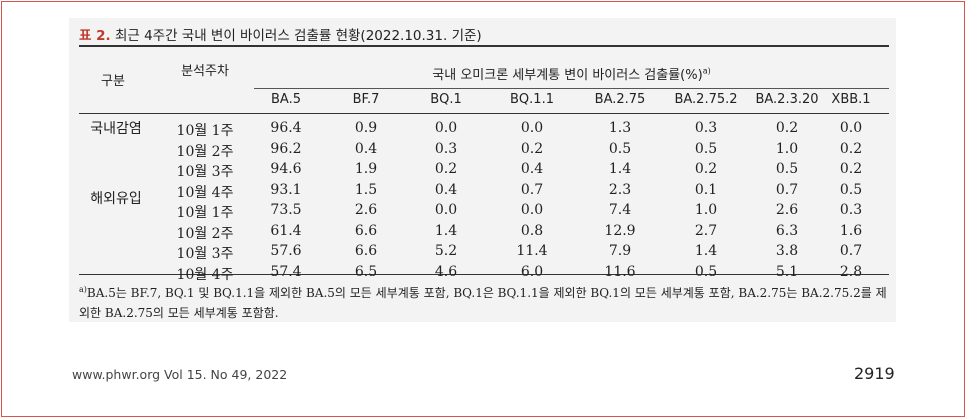 The height and width of the screenshot is (418, 966). What do you see at coordinates (484, 46) in the screenshot?
I see `table-top-rule` at bounding box center [484, 46].